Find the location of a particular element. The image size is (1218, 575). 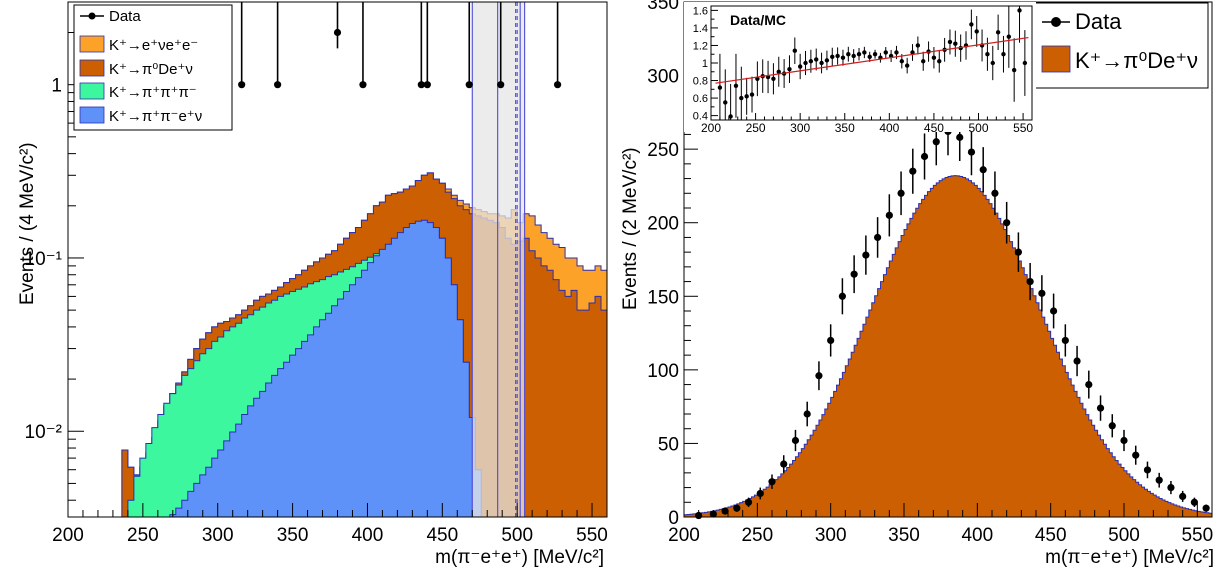

legend-label-pipienu: K⁺→π⁺π⁻e⁺ν is located at coordinates (155, 116).